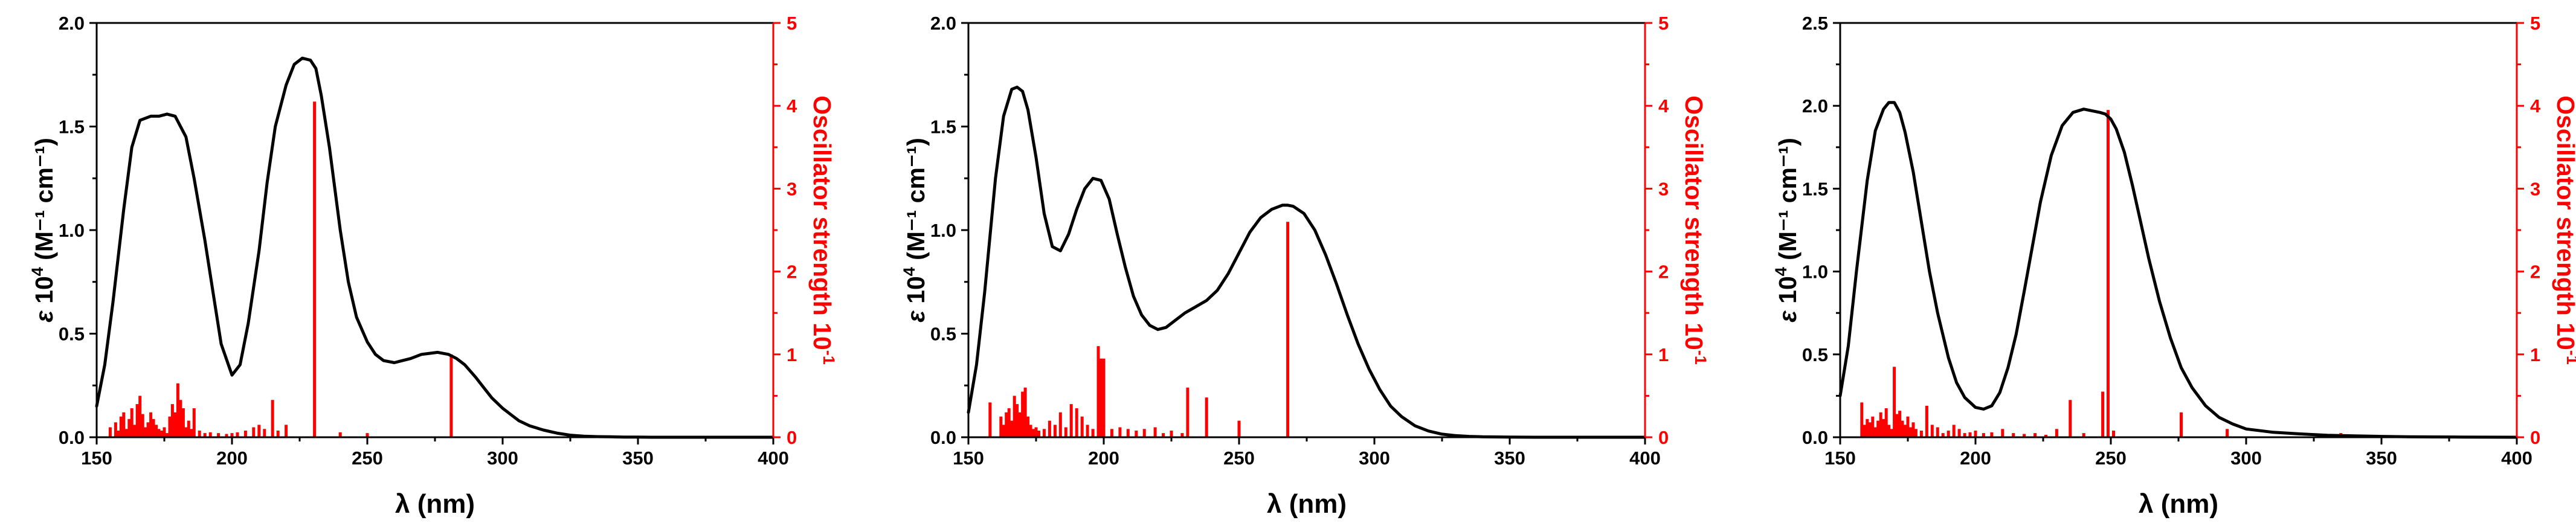 The width and height of the screenshot is (2576, 523). I want to click on panel-left-y2-tick-label: 0, so click(792, 437).